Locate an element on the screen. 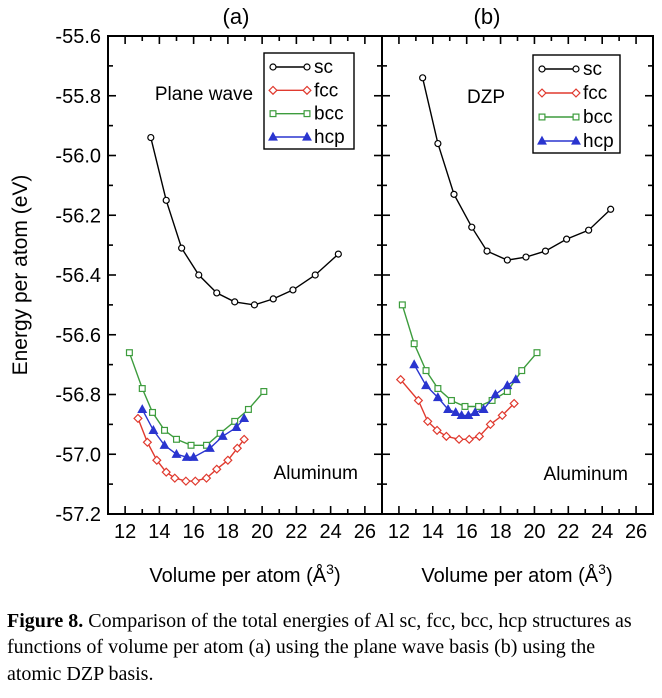 The width and height of the screenshot is (662, 698). x-tick-label: 22 is located at coordinates (296, 532).